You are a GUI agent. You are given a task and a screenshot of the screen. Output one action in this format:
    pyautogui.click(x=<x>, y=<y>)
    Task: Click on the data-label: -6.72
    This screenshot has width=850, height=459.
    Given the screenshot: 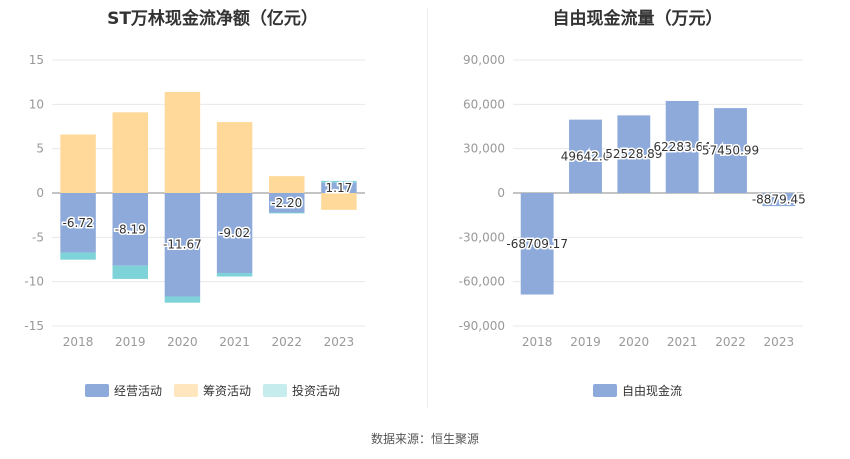 What is the action you would take?
    pyautogui.click(x=78, y=223)
    